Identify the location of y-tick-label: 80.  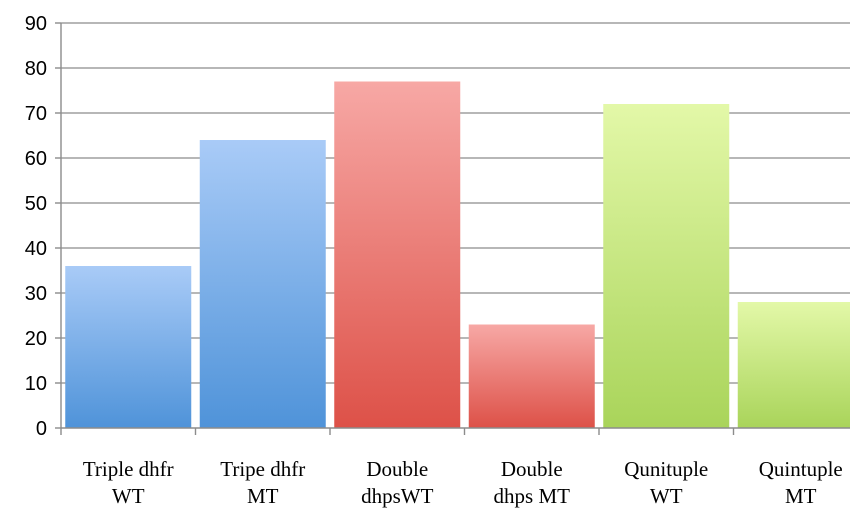
(36, 69).